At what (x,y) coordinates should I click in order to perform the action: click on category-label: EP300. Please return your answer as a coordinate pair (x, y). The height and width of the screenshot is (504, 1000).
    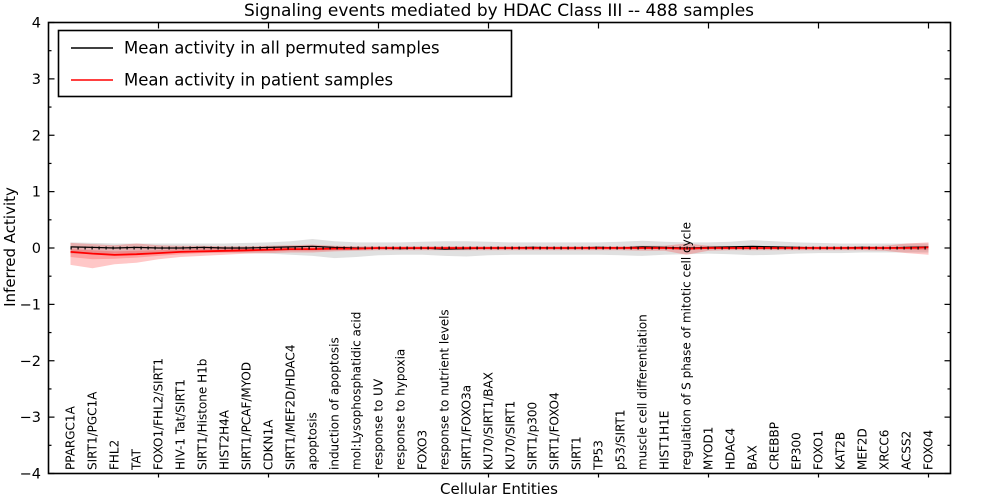
    Looking at the image, I should click on (797, 451).